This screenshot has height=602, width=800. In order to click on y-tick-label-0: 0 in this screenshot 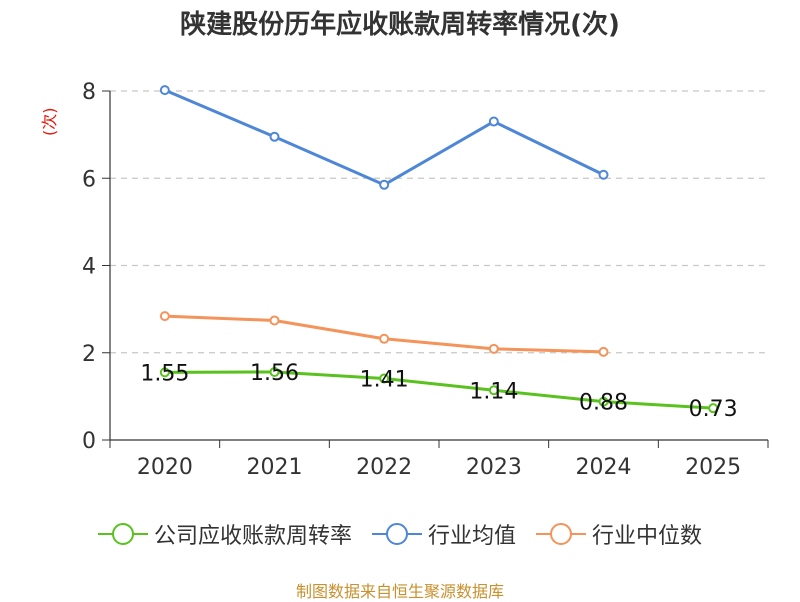, I will do `click(89, 441)`.